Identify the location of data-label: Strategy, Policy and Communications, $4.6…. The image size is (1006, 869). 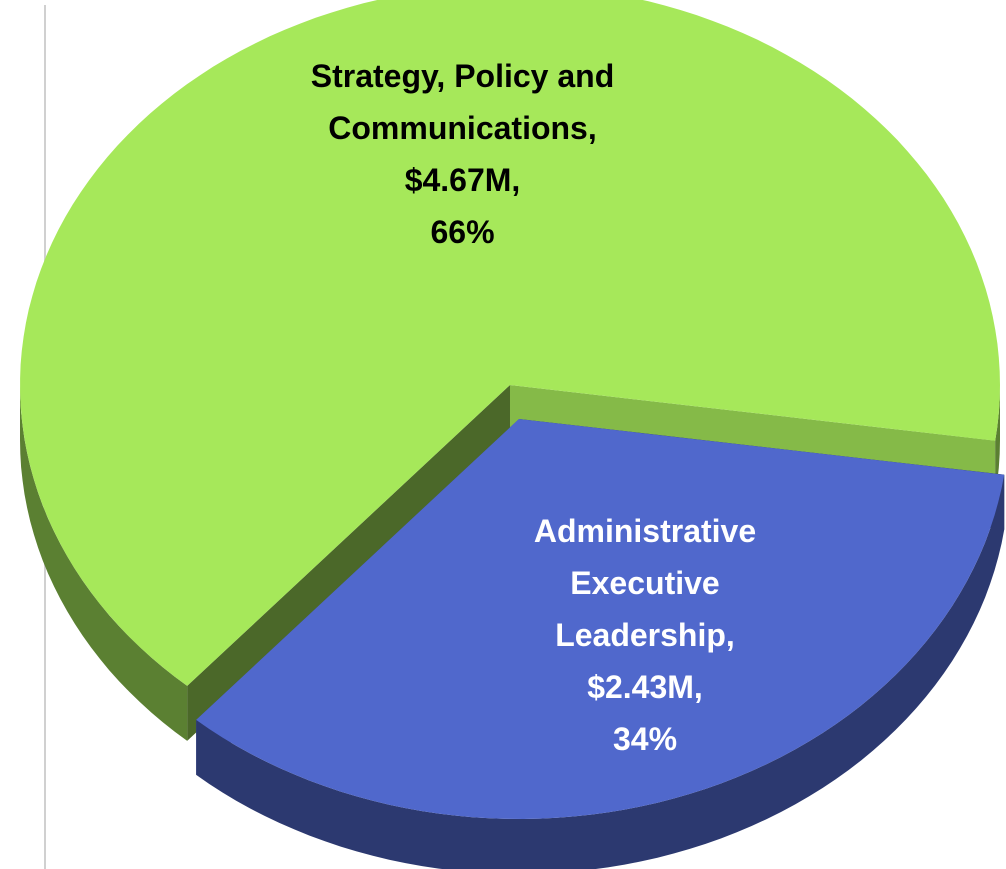
(462, 154).